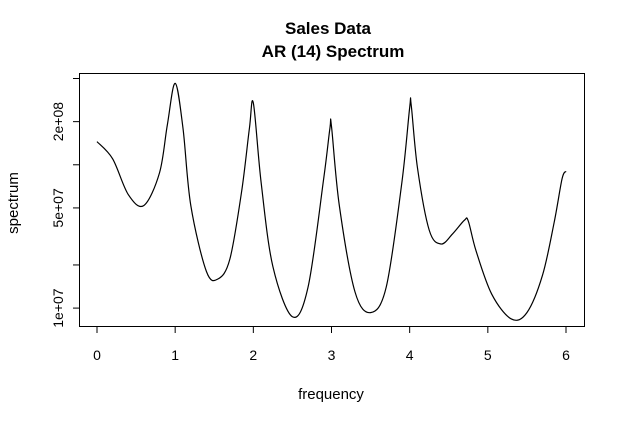  I want to click on y-tick-label: 5e+07, so click(58, 208).